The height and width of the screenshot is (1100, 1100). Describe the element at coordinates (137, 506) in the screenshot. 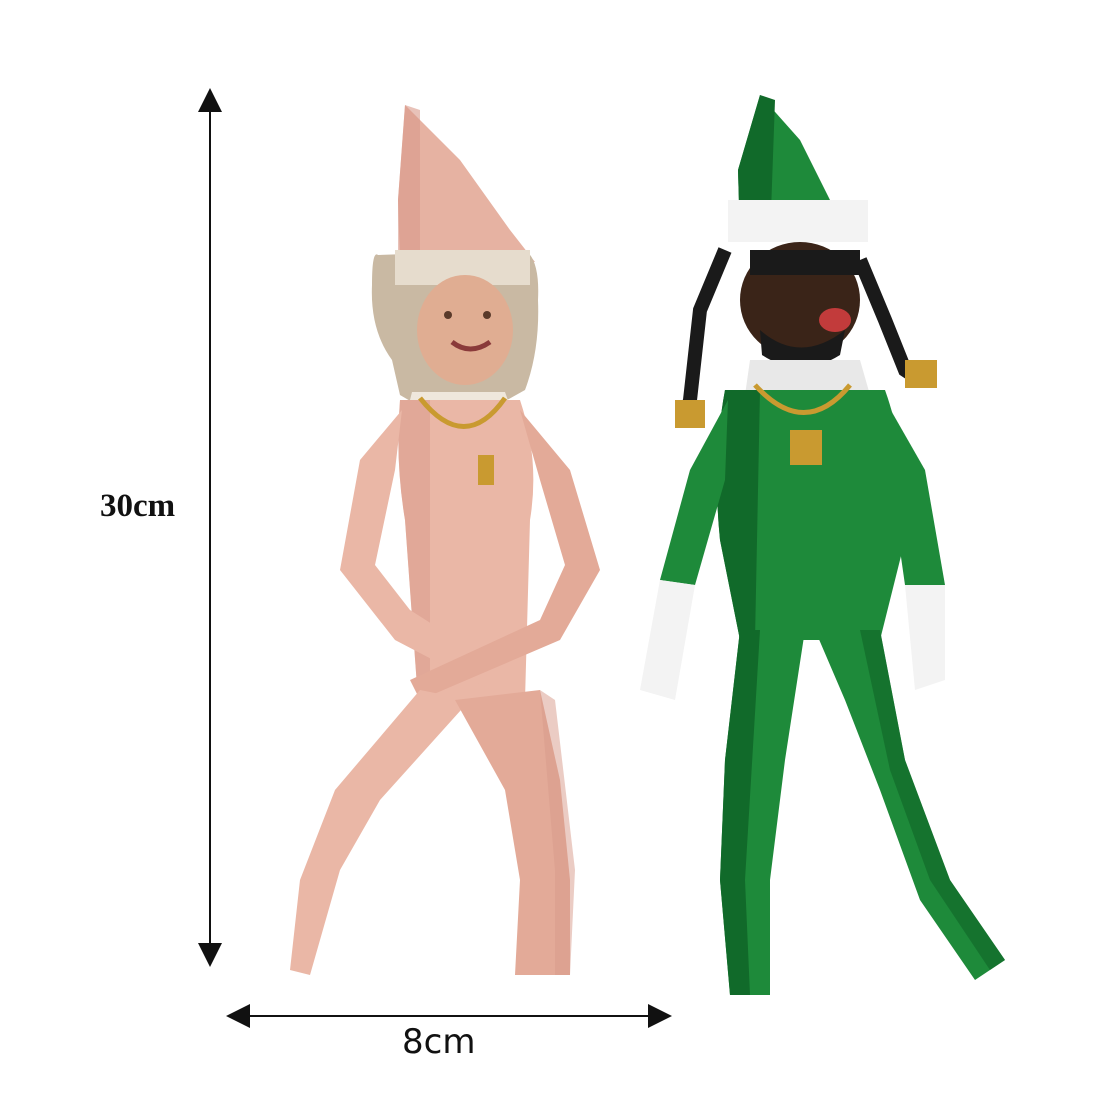

I see `height-dimension-label: 30cm` at that location.